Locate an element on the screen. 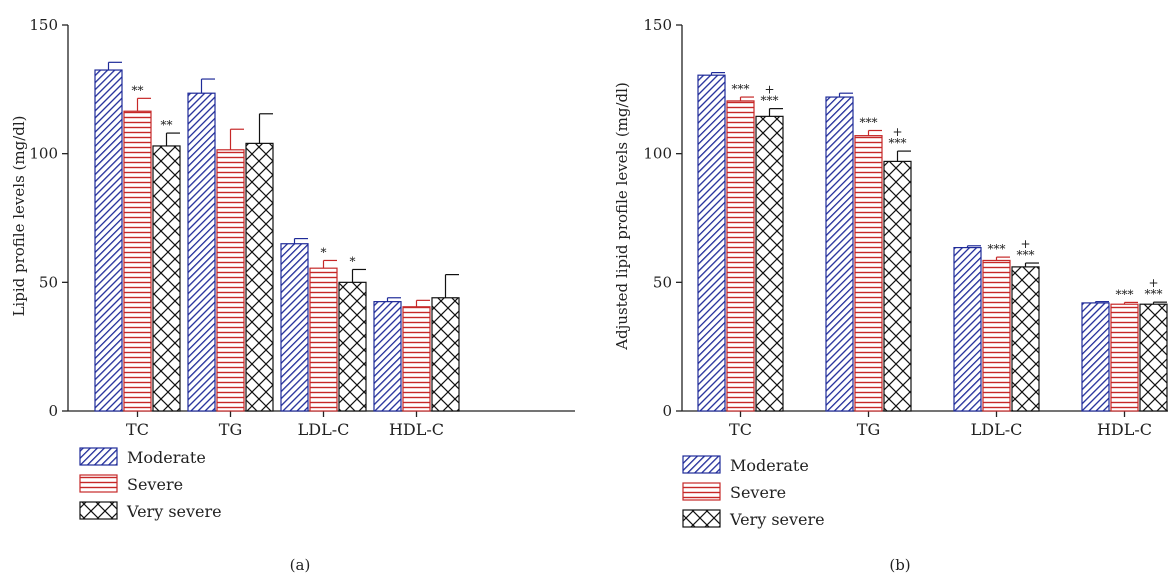 Image resolution: width=1172 pixels, height=582 pixels. panel-label: (a) is located at coordinates (300, 565).